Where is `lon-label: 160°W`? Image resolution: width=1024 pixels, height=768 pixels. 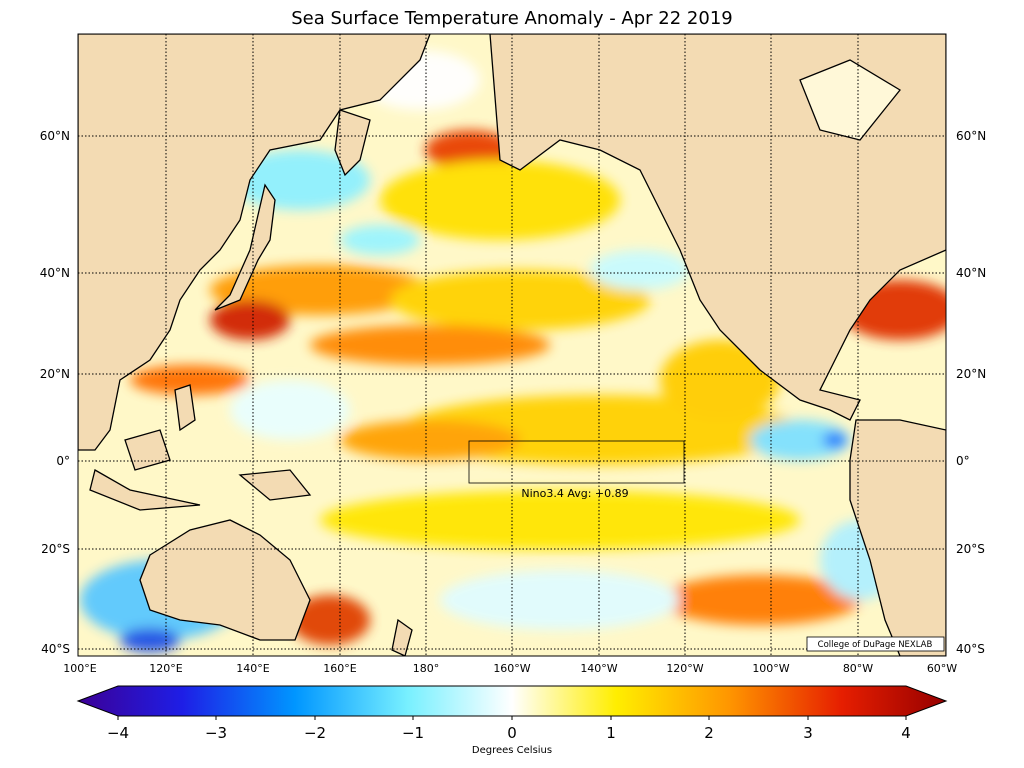
lon-label: 160°W is located at coordinates (511, 668).